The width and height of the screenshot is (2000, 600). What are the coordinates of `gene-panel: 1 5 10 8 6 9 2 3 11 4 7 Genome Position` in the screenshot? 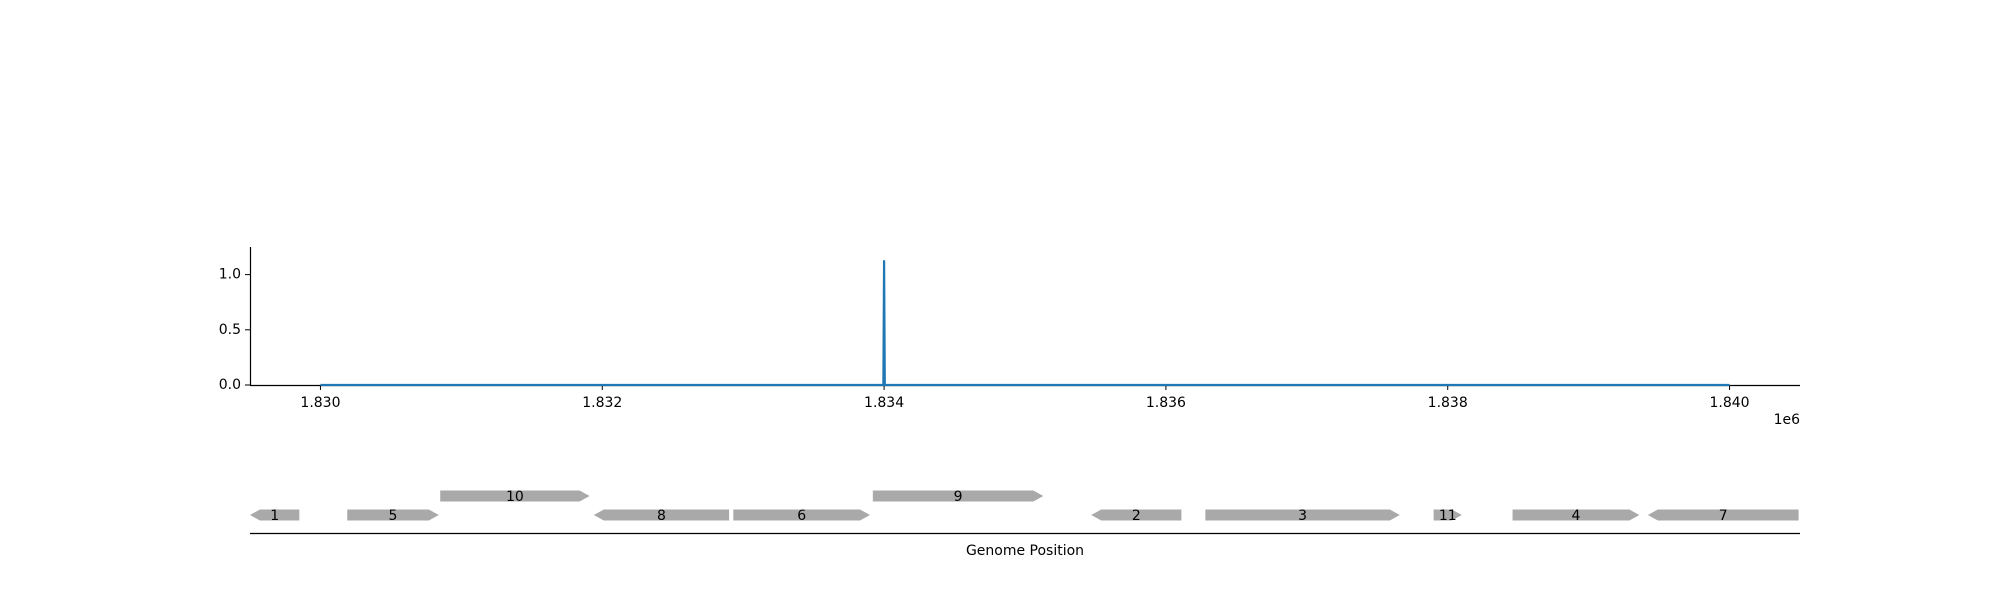 It's located at (1025, 524).